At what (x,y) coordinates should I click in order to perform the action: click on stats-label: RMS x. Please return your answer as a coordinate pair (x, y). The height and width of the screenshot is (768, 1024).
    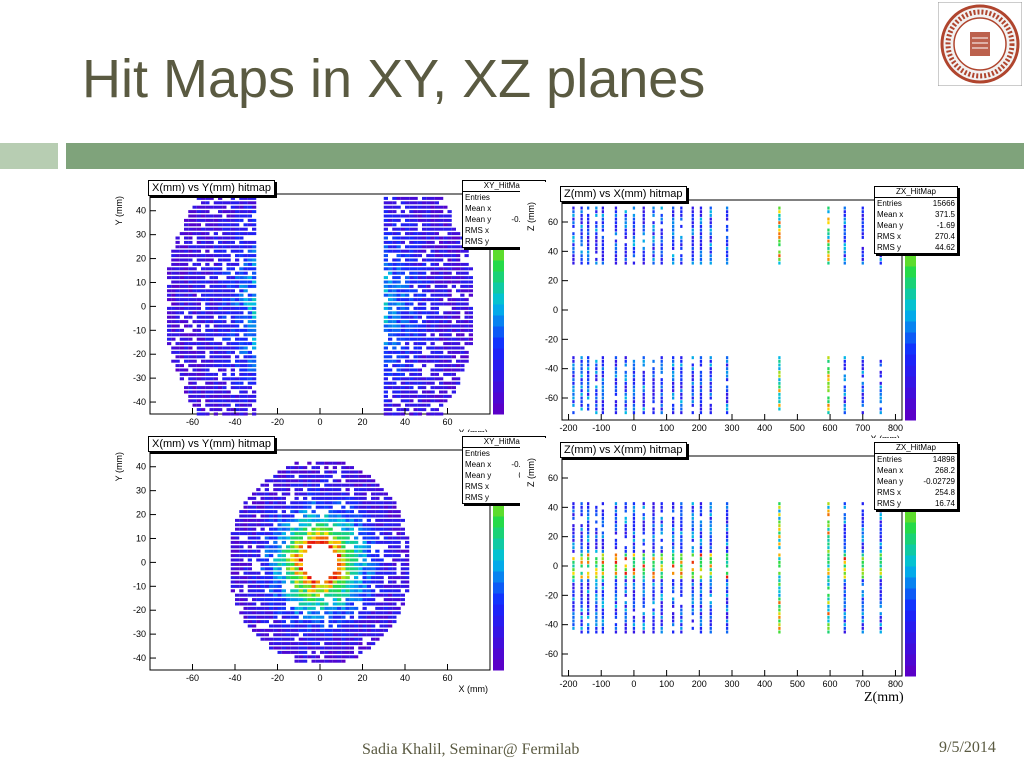
    Looking at the image, I should click on (477, 486).